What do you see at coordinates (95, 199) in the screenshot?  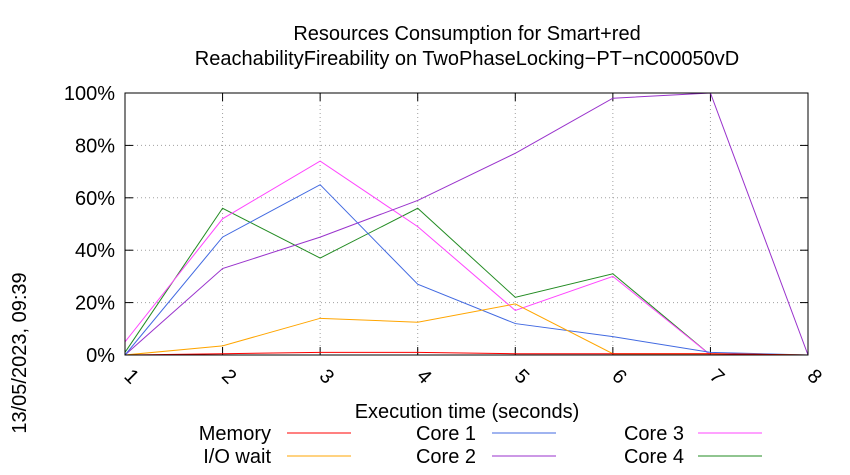 I see `y-tick-label: 60%` at bounding box center [95, 199].